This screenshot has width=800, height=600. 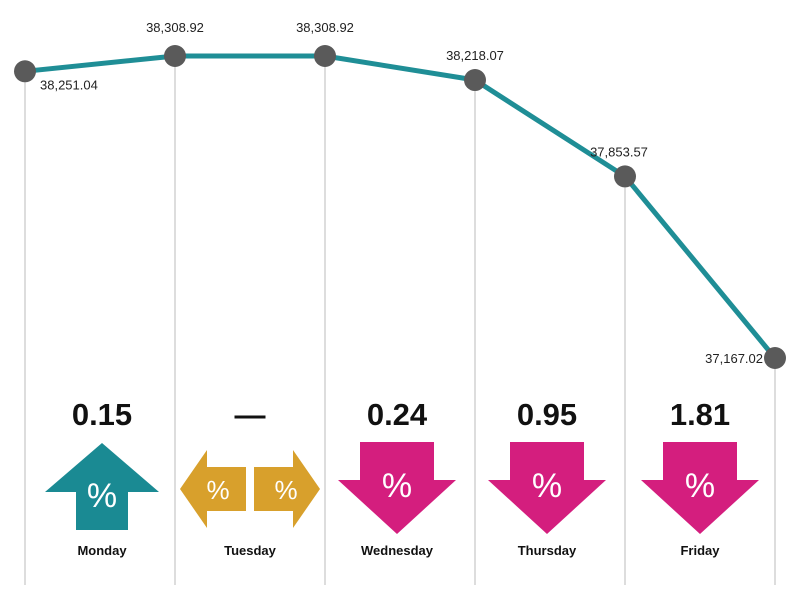 What do you see at coordinates (69, 84) in the screenshot?
I see `data-label-baseline: 38,251.04` at bounding box center [69, 84].